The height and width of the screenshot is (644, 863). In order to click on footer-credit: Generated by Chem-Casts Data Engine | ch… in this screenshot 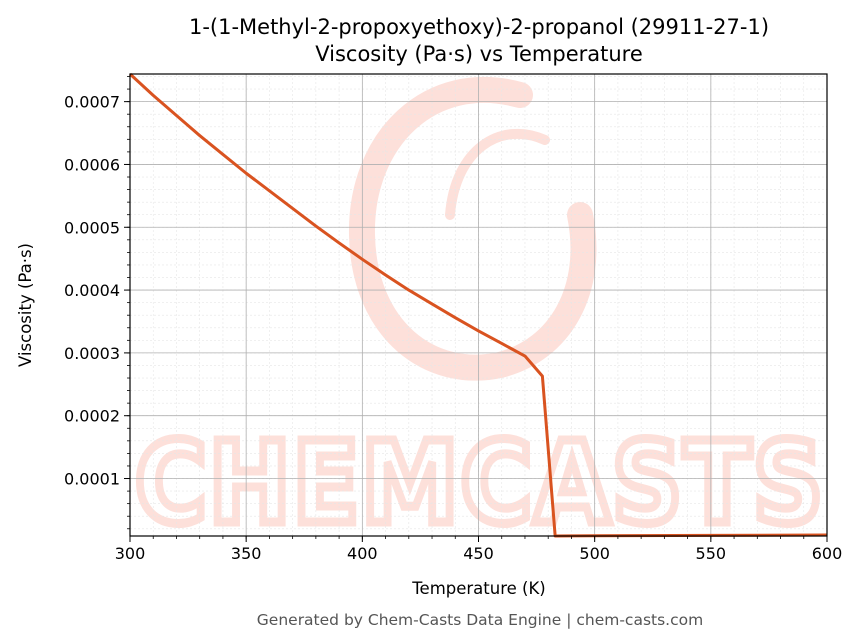, I will do `click(480, 620)`.